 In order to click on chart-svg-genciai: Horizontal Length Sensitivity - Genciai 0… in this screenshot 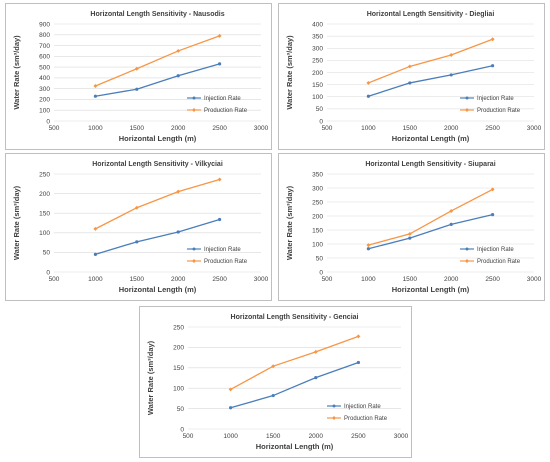, I will do `click(277, 382)`.